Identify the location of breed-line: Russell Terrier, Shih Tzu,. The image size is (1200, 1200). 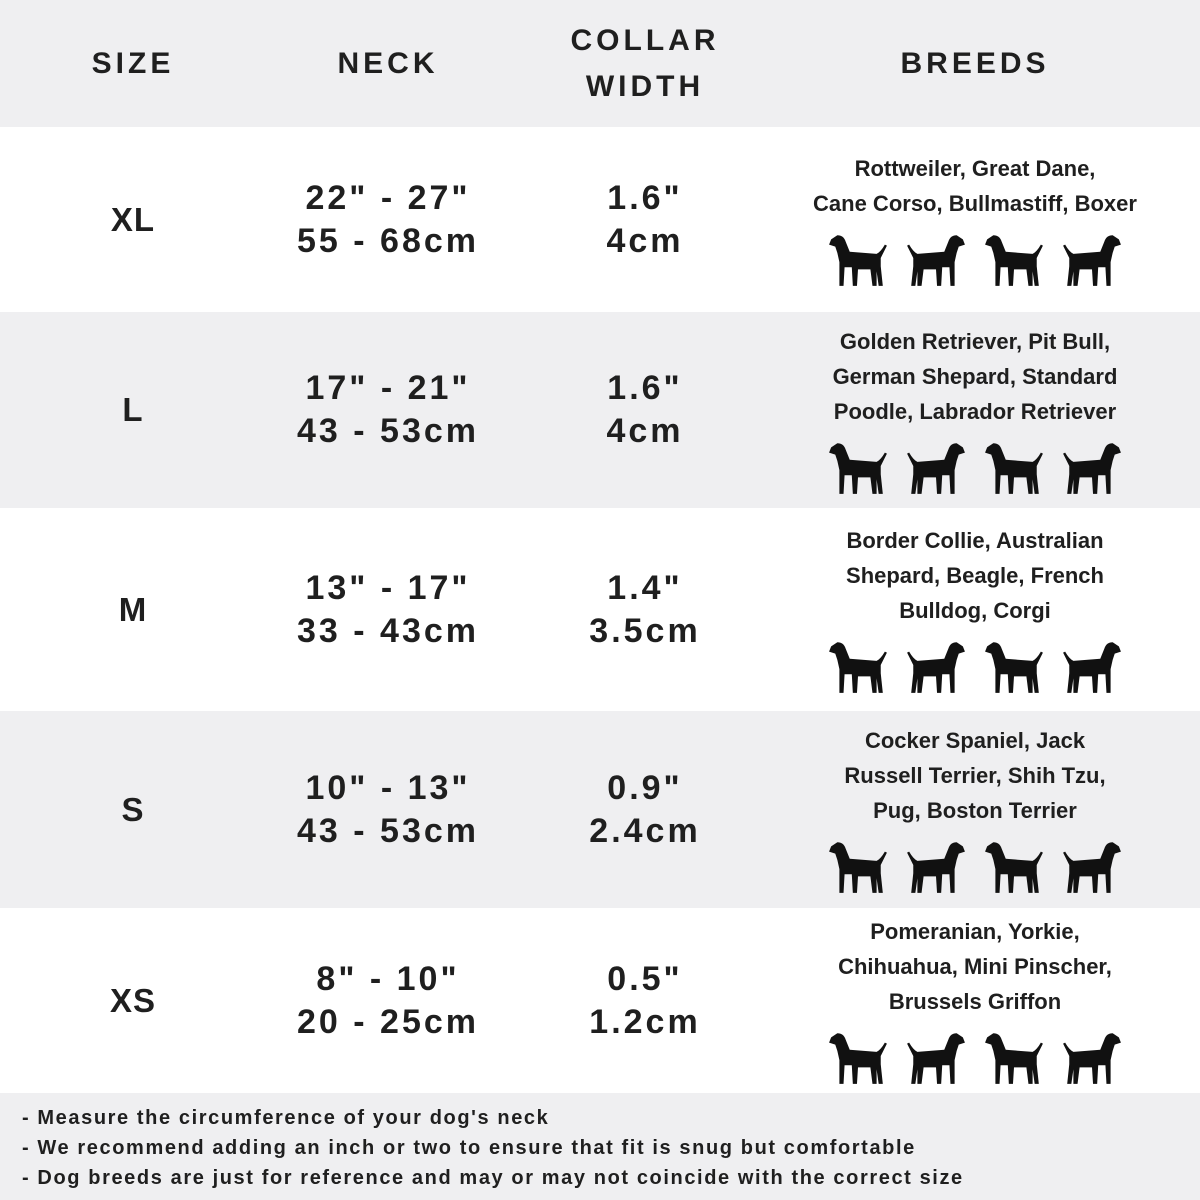
(975, 775).